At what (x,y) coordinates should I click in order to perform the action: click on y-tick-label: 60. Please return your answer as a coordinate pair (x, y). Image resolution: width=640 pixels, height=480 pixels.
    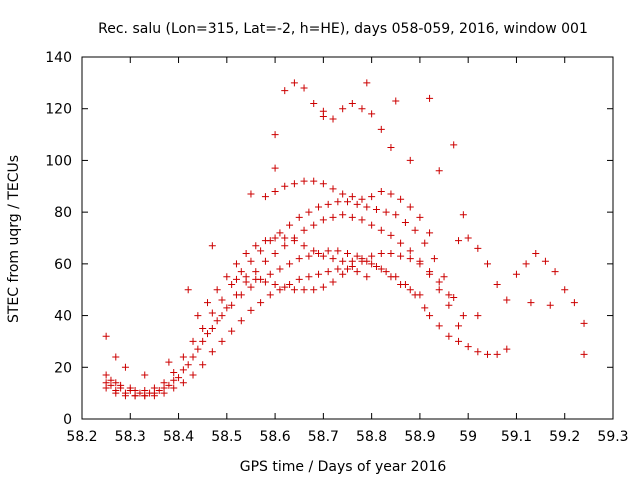
    Looking at the image, I should click on (63, 265).